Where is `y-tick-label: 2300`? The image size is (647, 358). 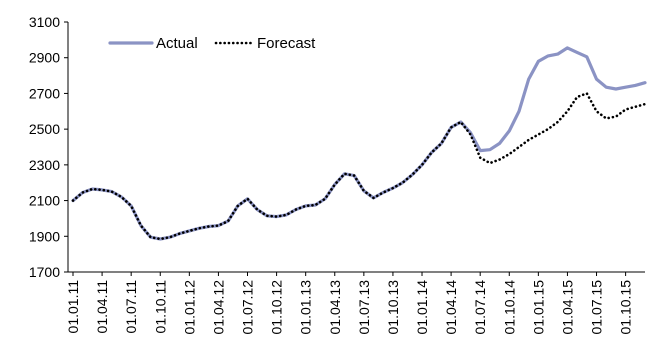 y-tick-label: 2300 is located at coordinates (44, 165).